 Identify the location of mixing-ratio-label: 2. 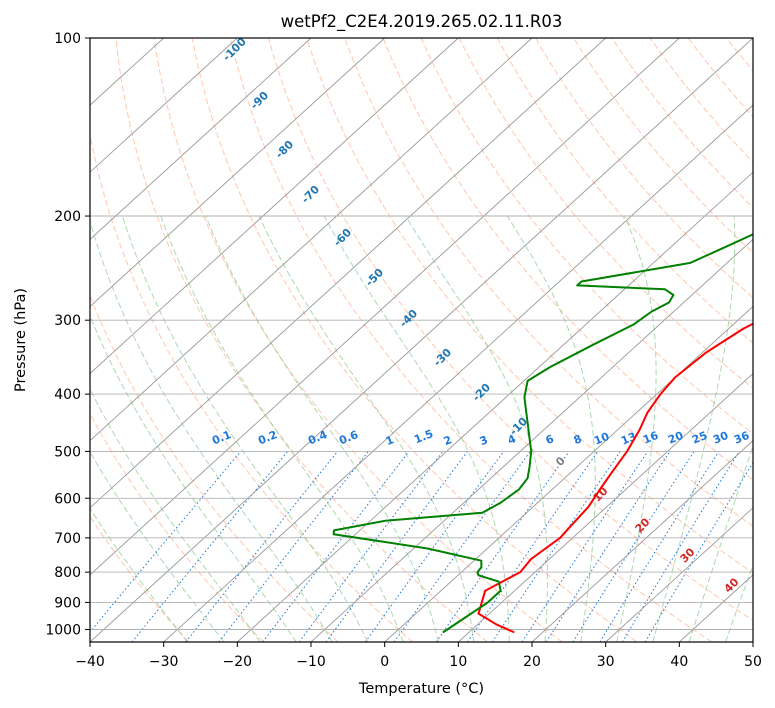
(448, 440).